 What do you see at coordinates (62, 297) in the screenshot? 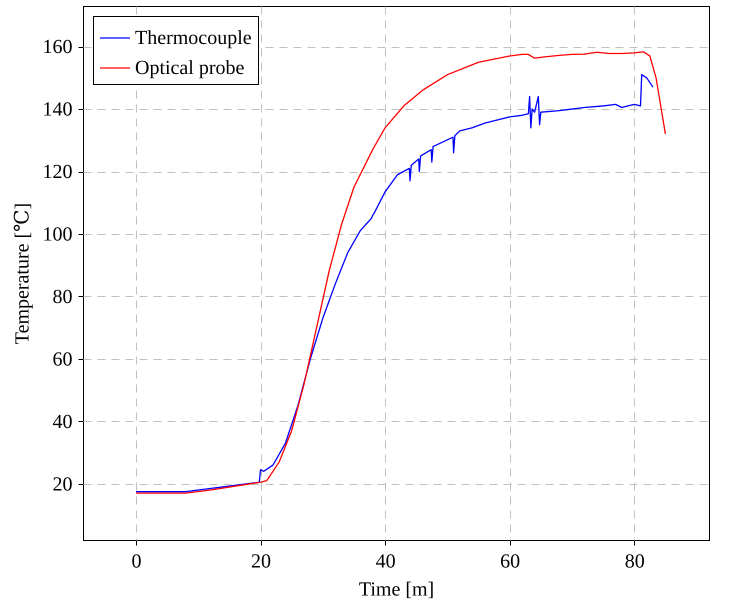
I see `y-tick-label: 80` at bounding box center [62, 297].